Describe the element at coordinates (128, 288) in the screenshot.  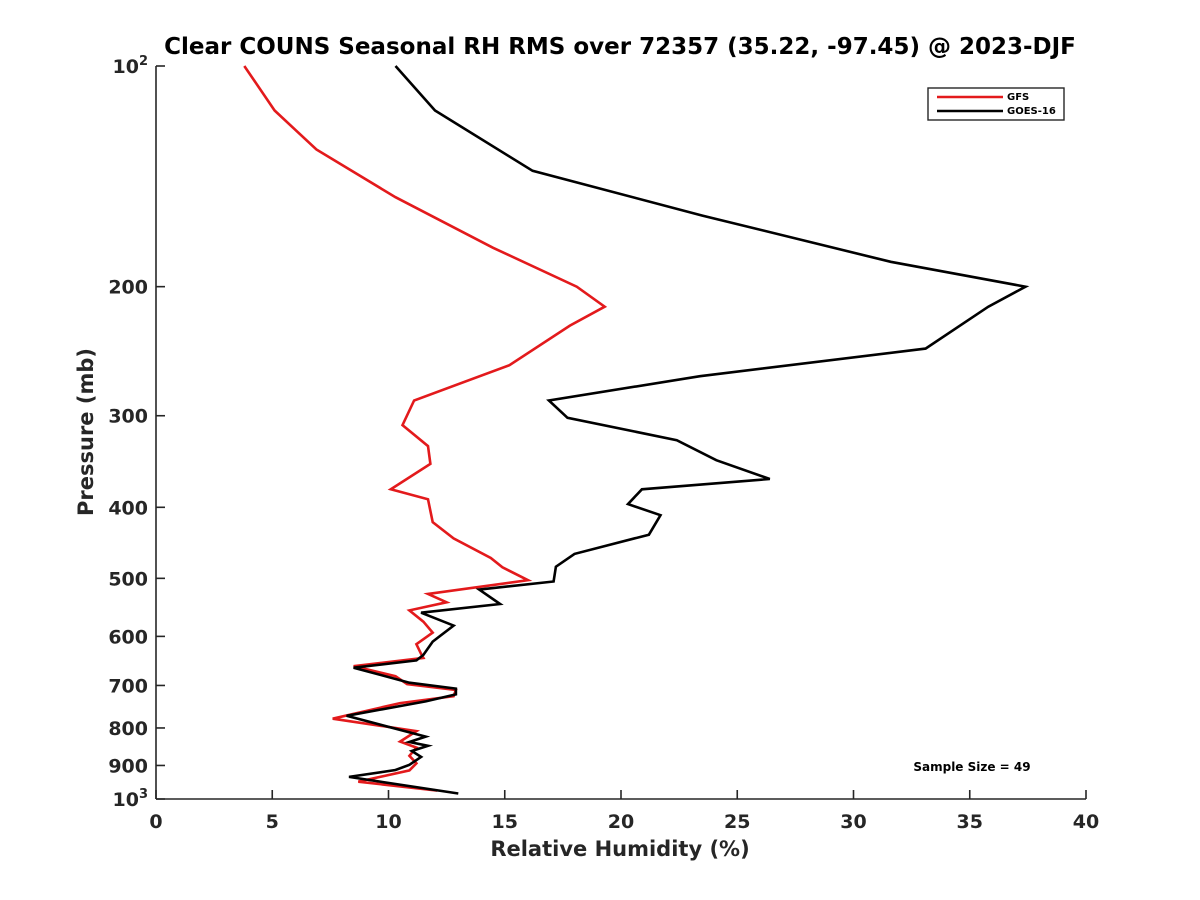
I see `y-tick-label: 200` at that location.